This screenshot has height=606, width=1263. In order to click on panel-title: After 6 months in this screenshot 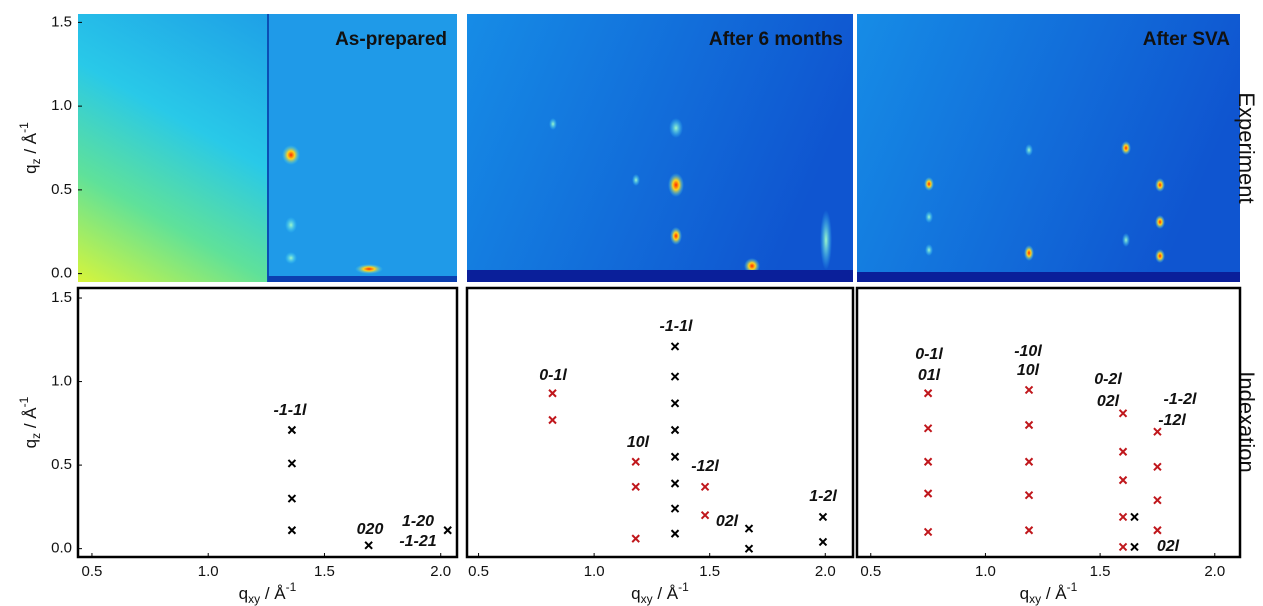, I will do `click(776, 39)`.